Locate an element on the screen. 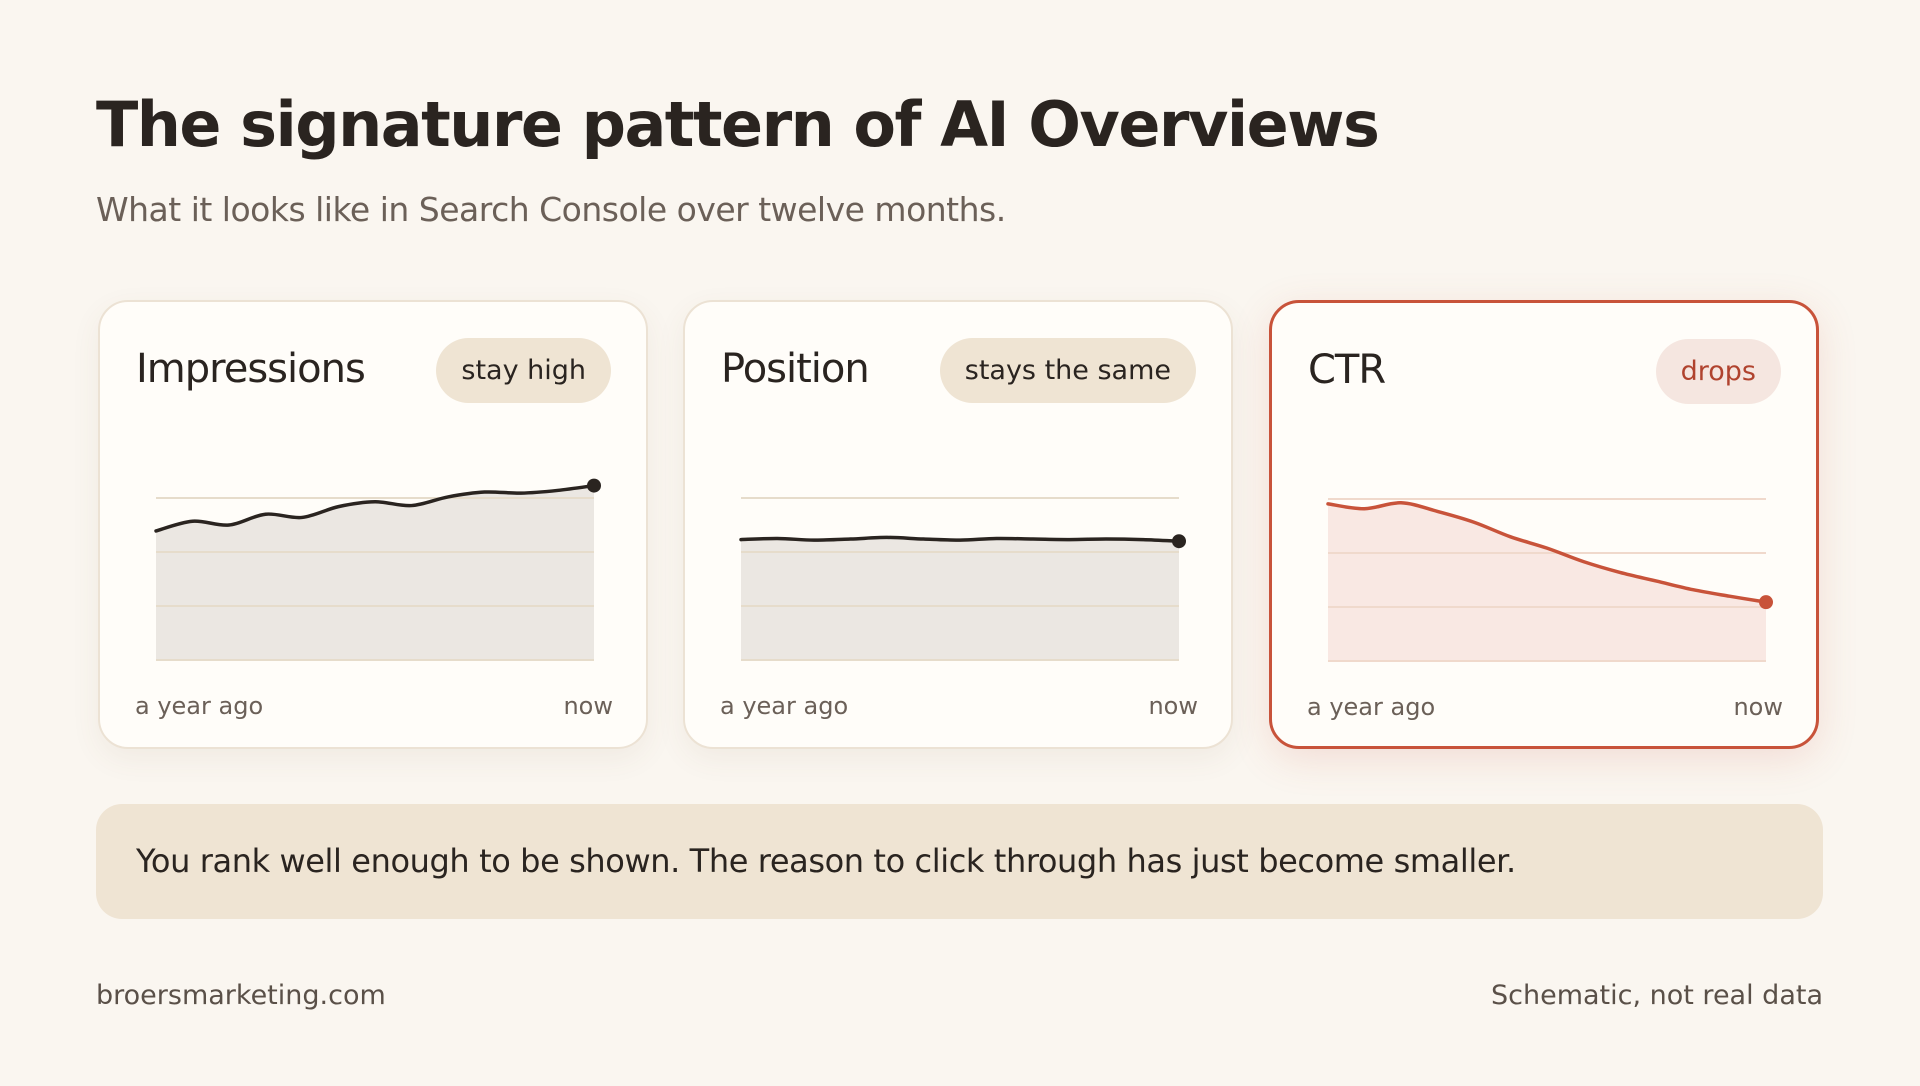  footer-right: Schematic, not real data is located at coordinates (1656, 995).